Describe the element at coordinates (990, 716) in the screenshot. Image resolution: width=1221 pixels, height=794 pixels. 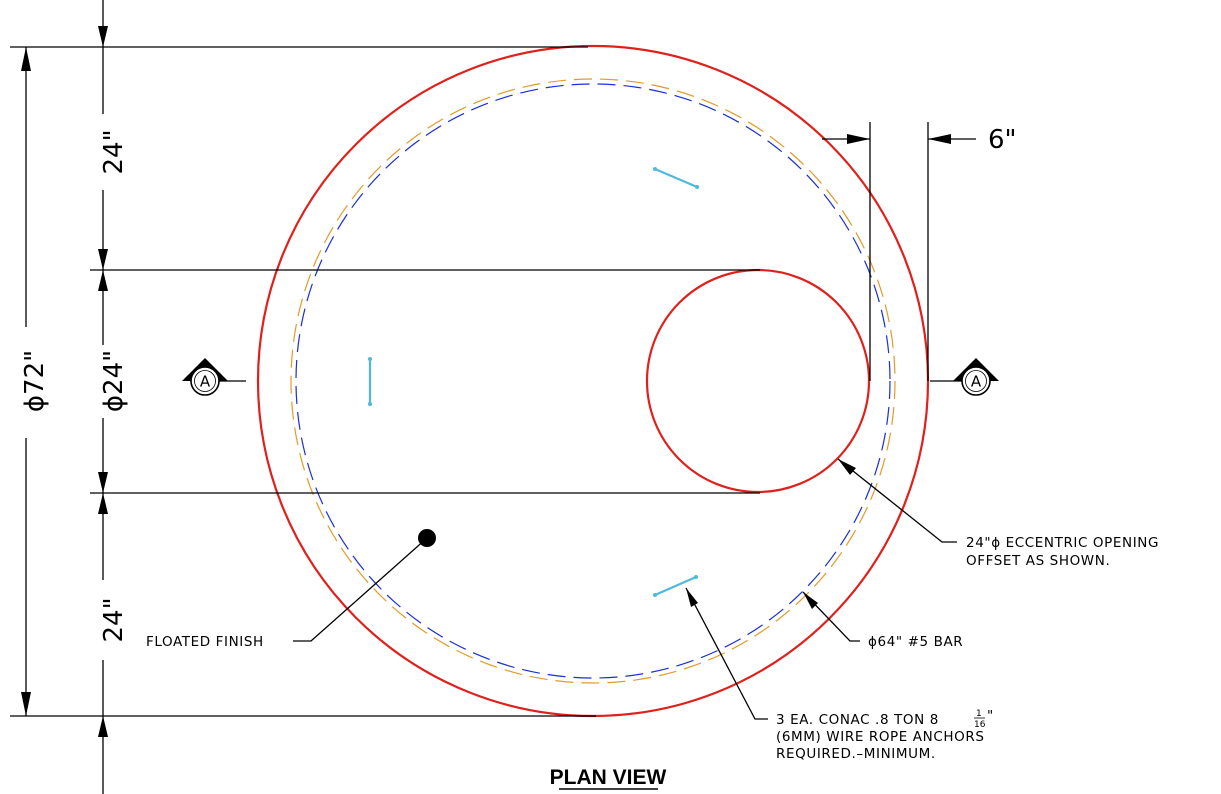
I see `note-anchors-inch: "` at that location.